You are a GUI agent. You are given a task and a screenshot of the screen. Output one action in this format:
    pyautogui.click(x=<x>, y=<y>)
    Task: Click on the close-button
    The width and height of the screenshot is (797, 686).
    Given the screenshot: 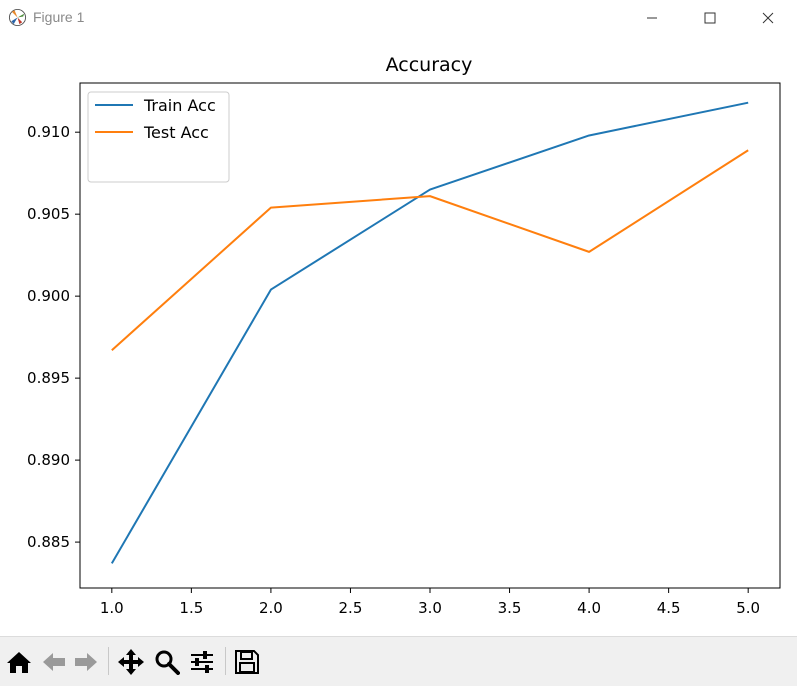 What is the action you would take?
    pyautogui.click(x=768, y=17)
    